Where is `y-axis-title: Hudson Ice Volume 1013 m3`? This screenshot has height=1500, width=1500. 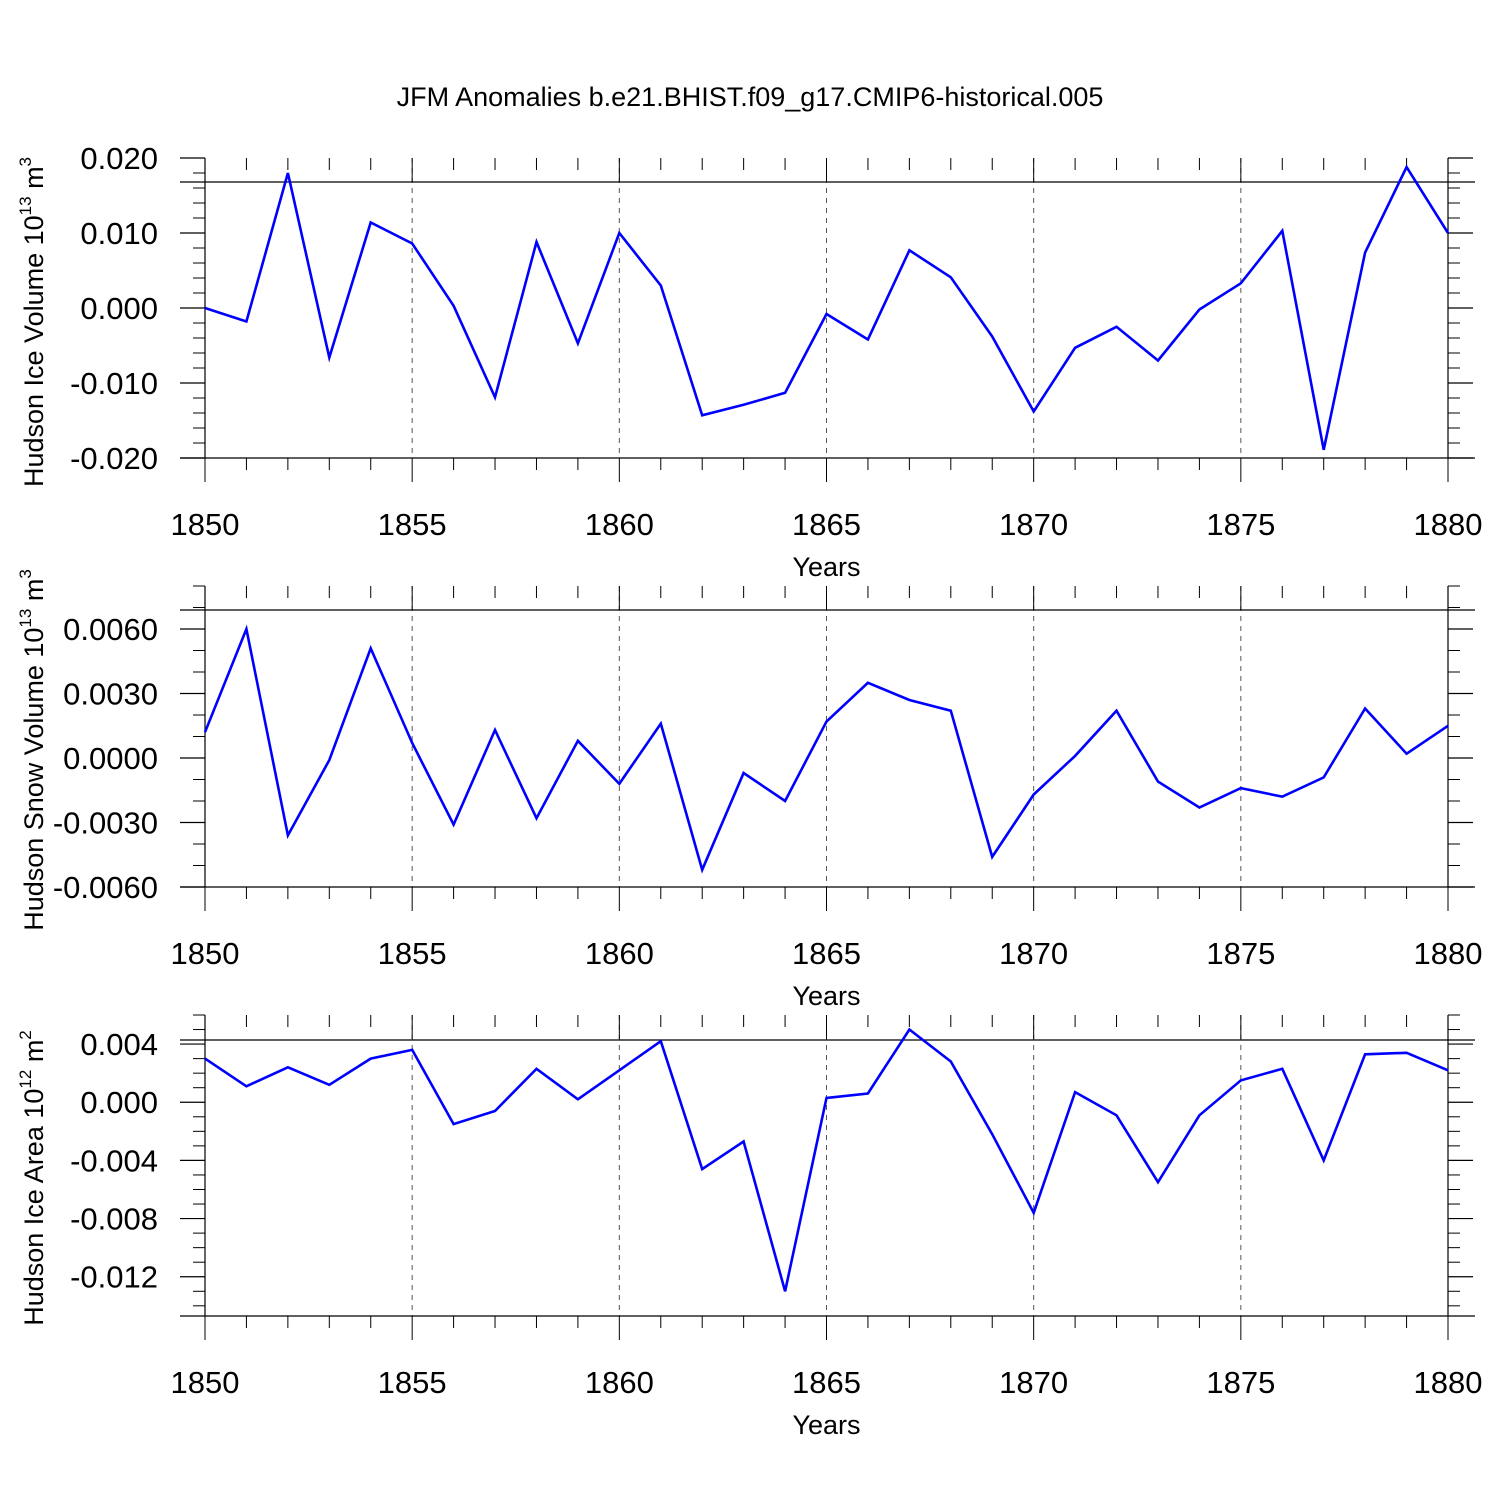 y-axis-title: Hudson Ice Volume 1013 m3 is located at coordinates (32, 322).